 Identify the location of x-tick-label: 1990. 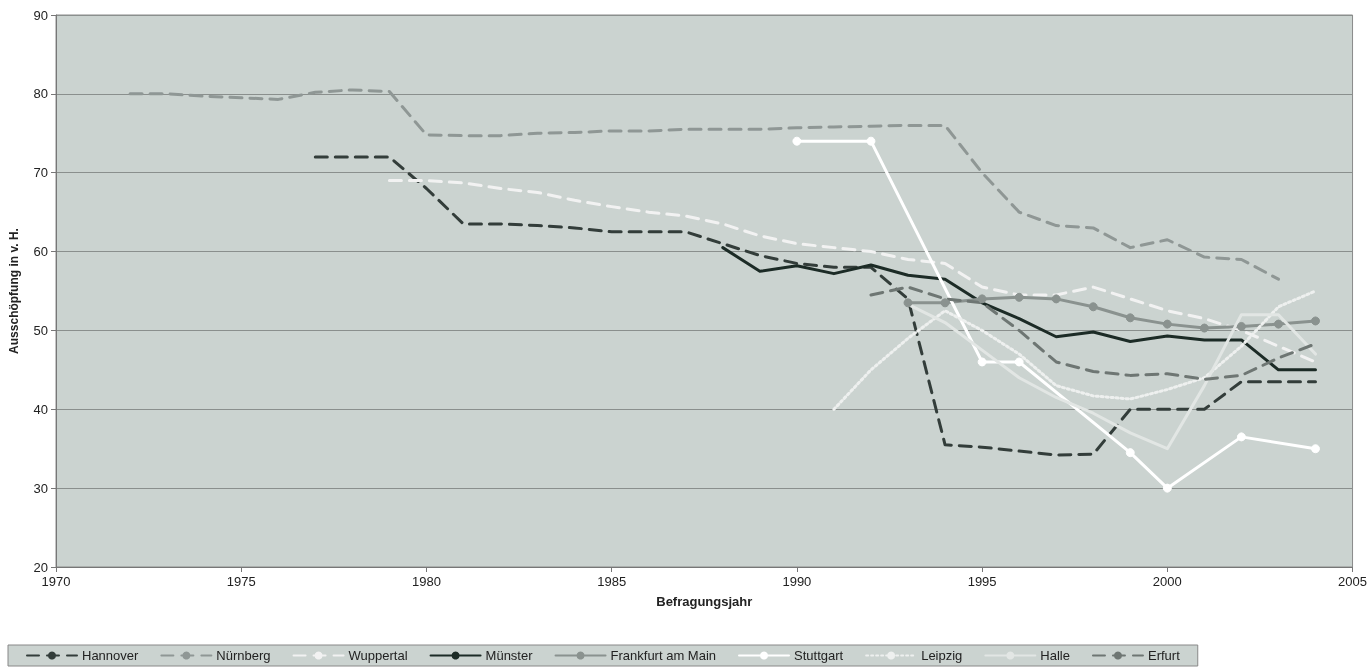
(797, 581).